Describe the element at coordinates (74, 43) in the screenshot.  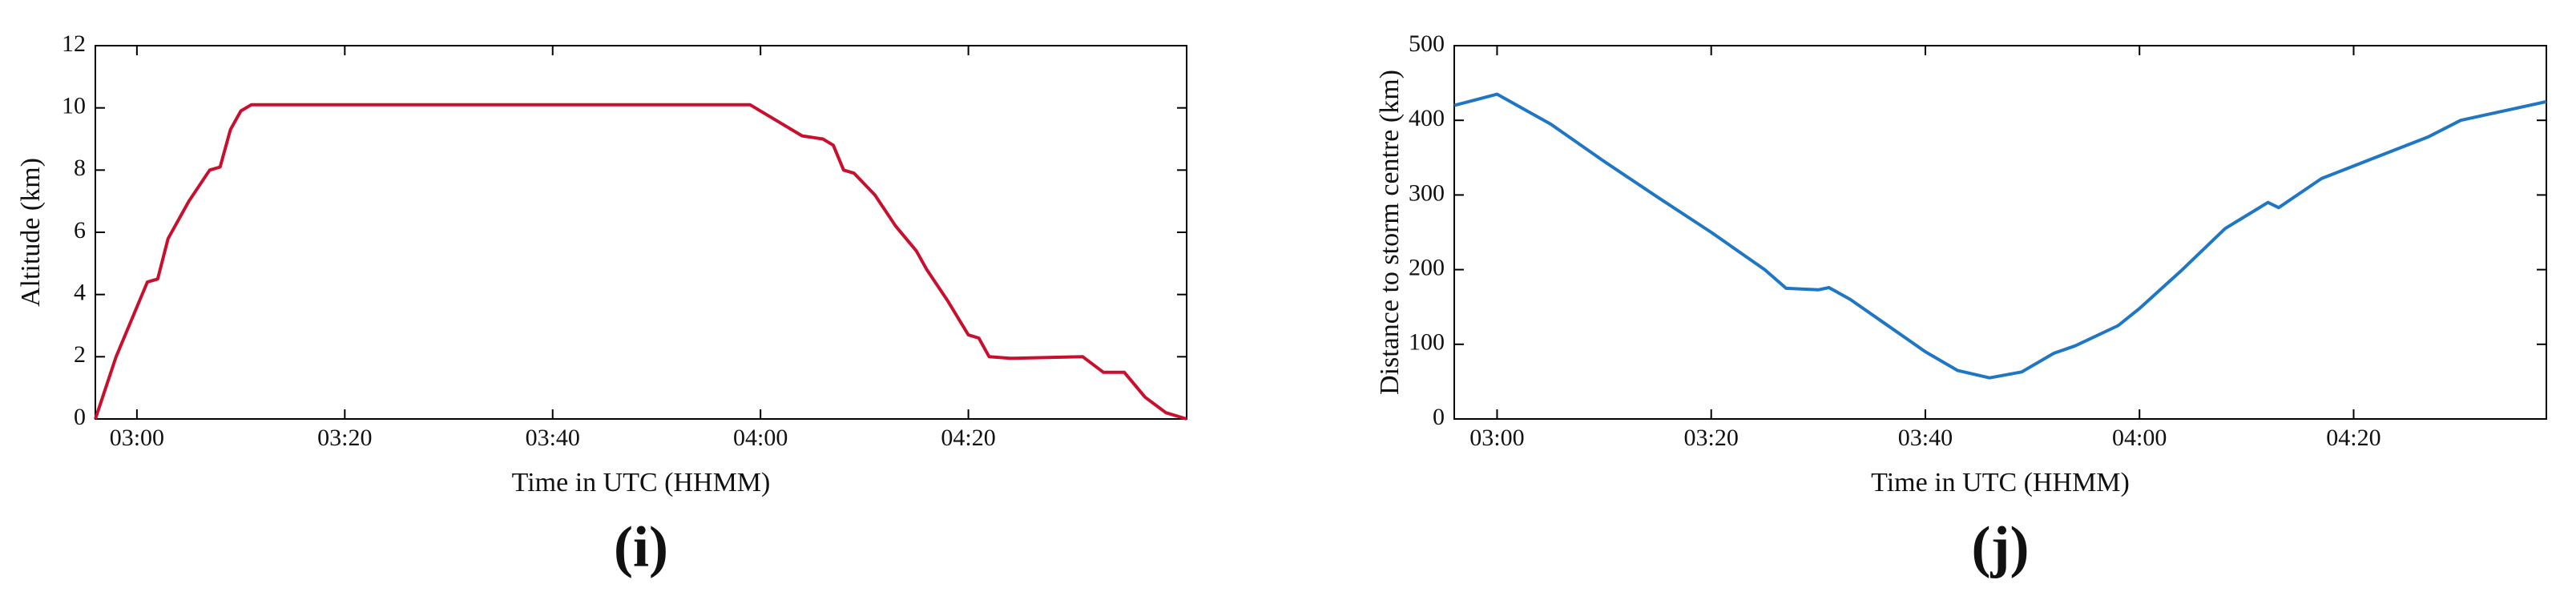
I see `y-tick-label: 12` at that location.